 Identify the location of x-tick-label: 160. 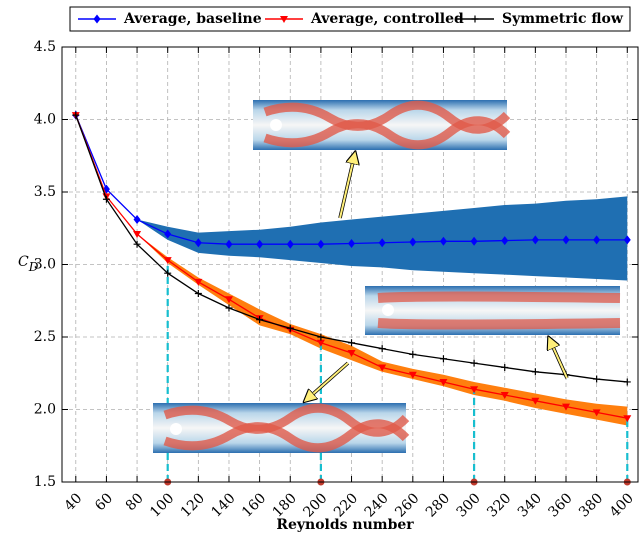
(254, 505).